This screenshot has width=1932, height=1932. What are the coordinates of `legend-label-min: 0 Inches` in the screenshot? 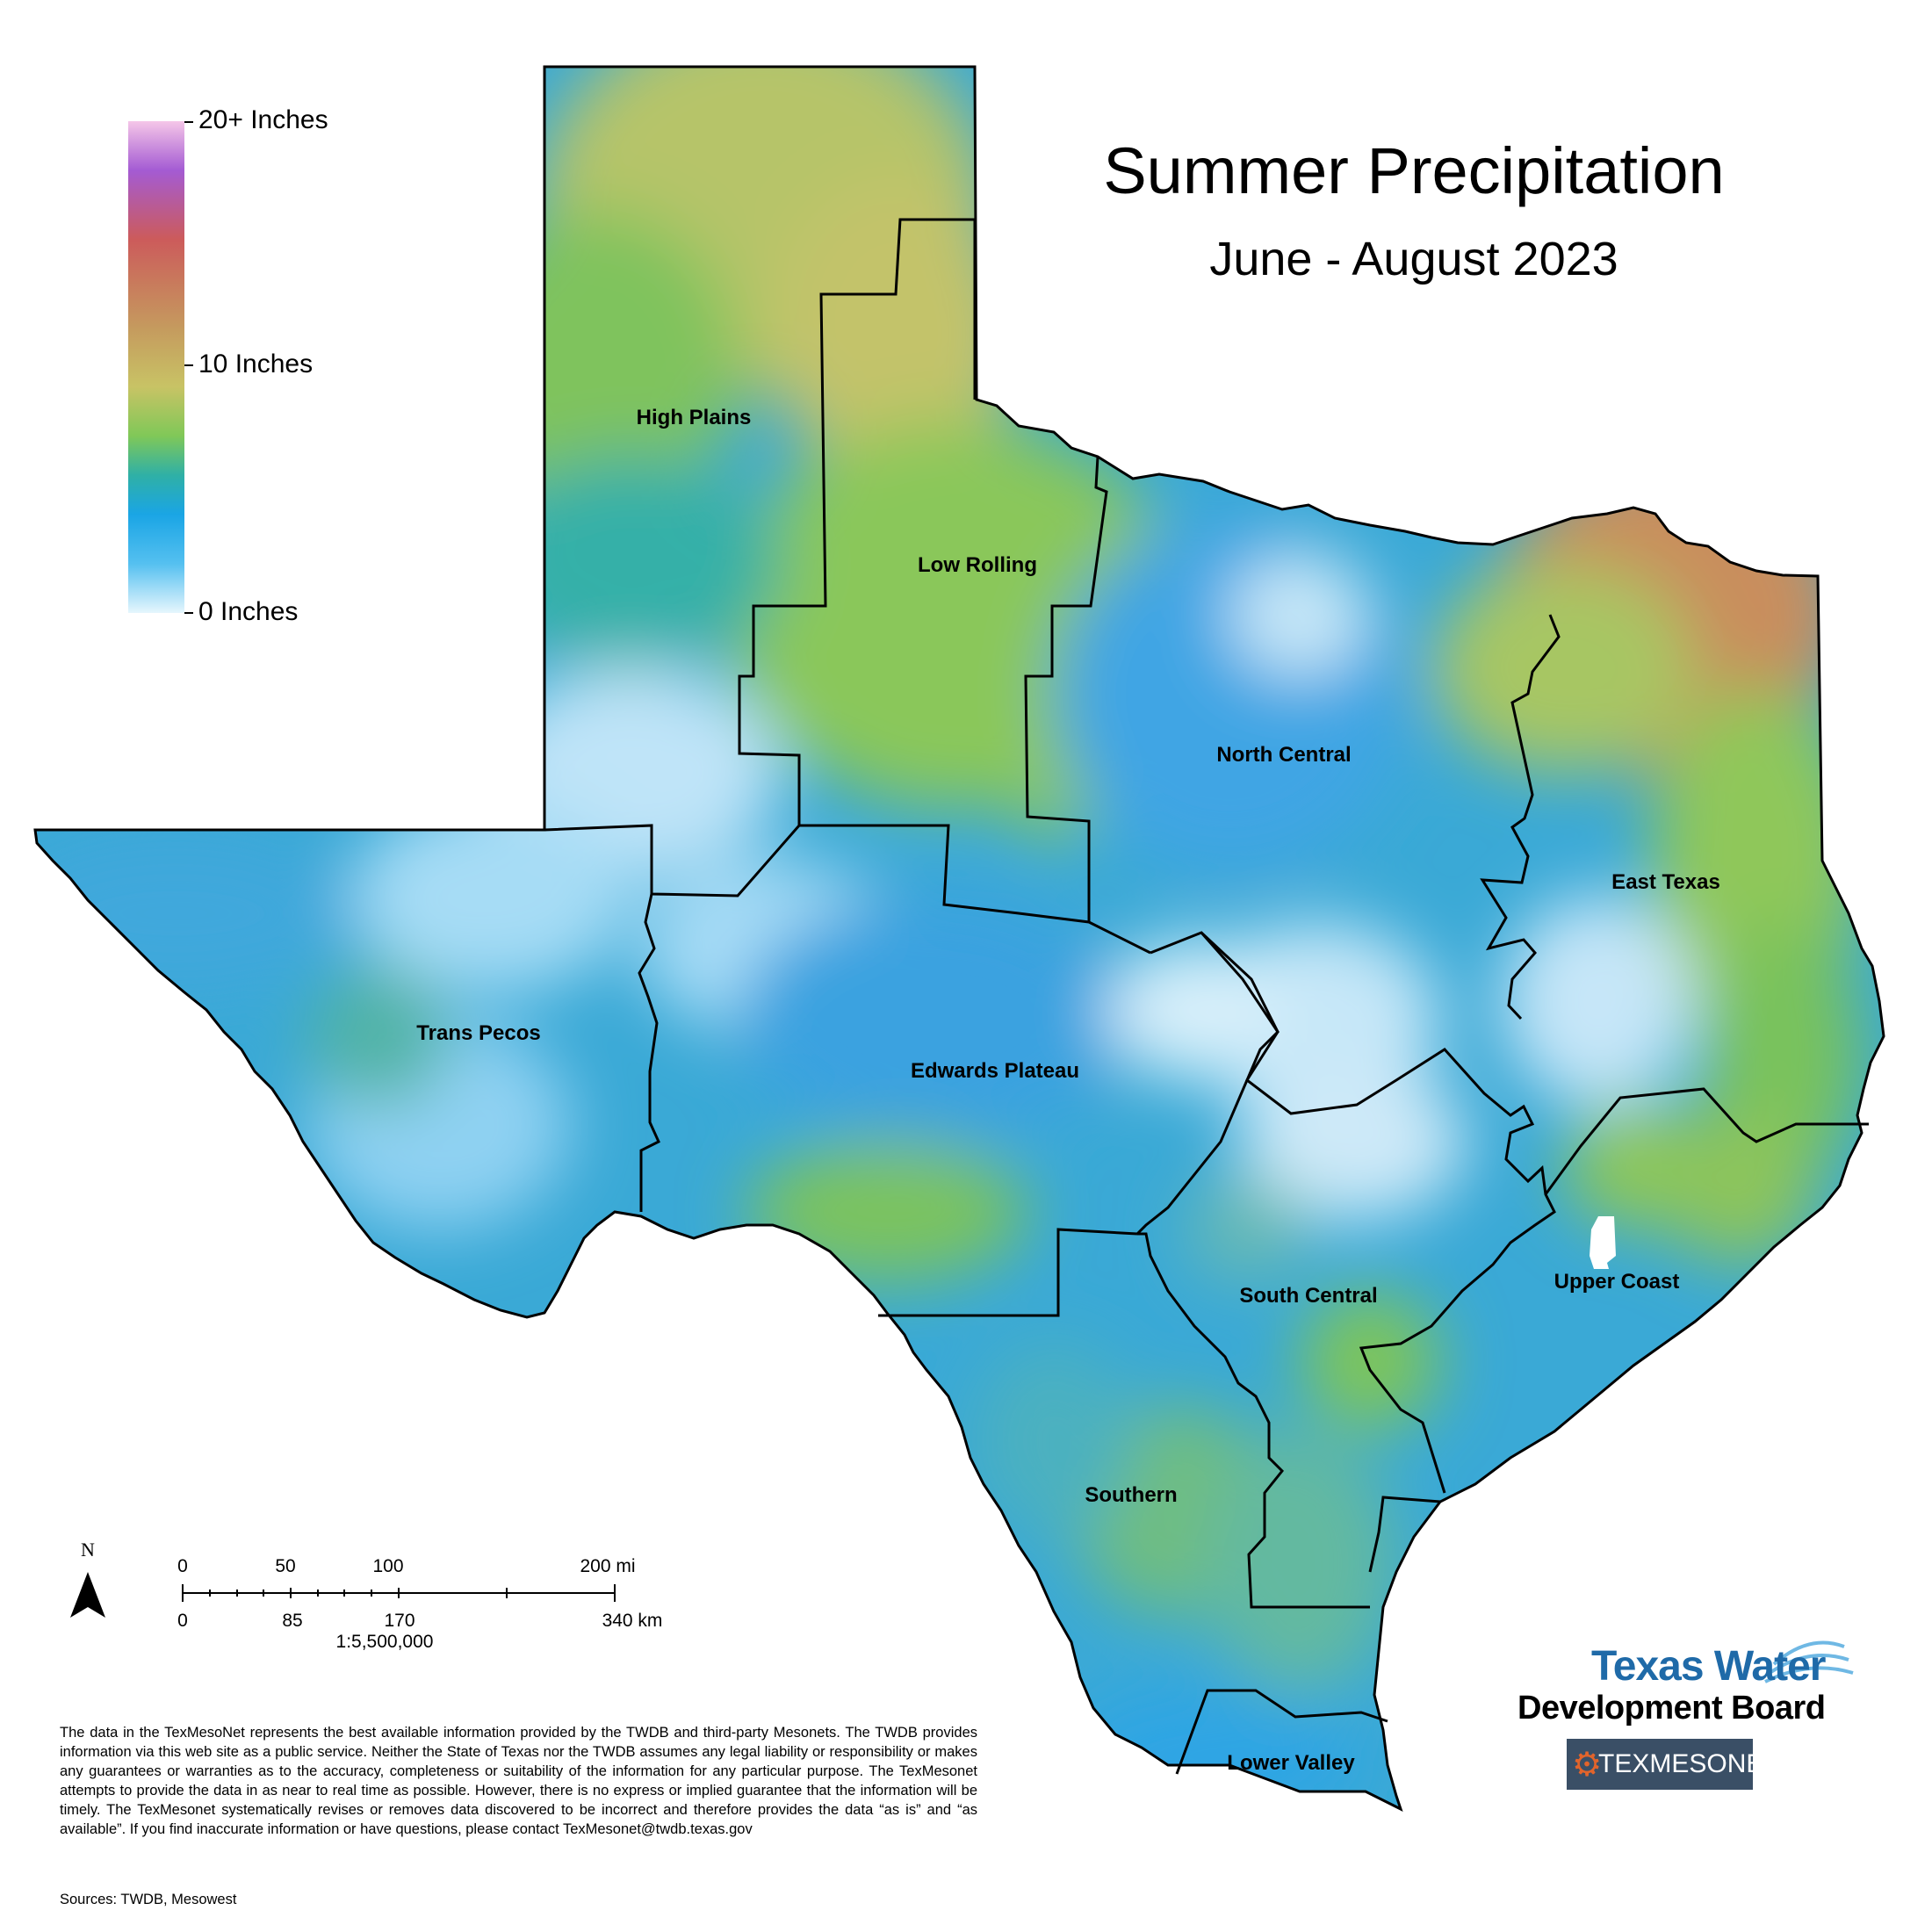 It's located at (248, 611).